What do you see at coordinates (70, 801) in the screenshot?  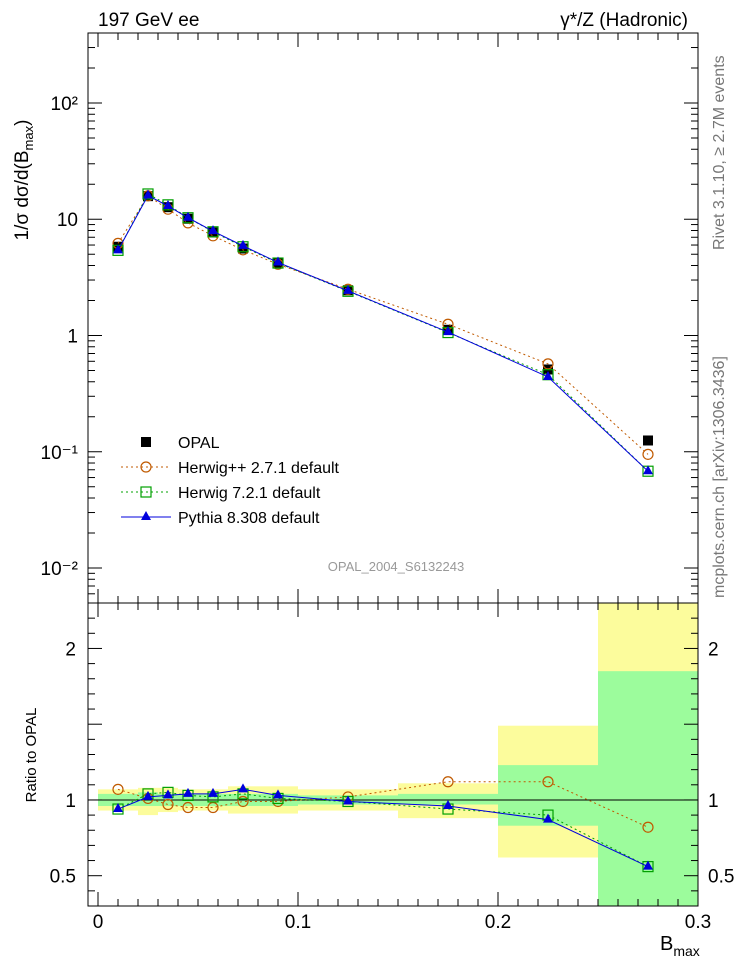 I see `ratio-y-tick-label: 1` at bounding box center [70, 801].